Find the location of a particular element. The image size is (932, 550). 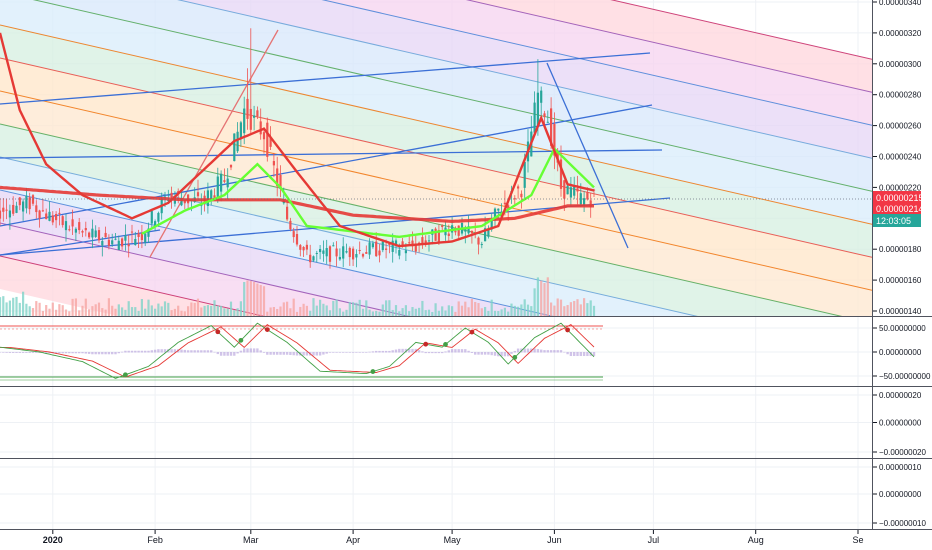

oscillator-pane is located at coordinates (436, 351).